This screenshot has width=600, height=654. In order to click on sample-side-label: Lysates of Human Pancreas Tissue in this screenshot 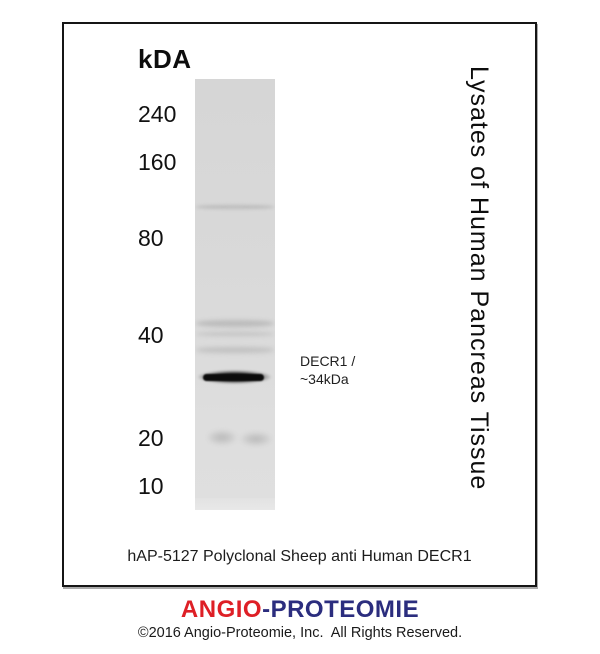, I will do `click(479, 278)`.